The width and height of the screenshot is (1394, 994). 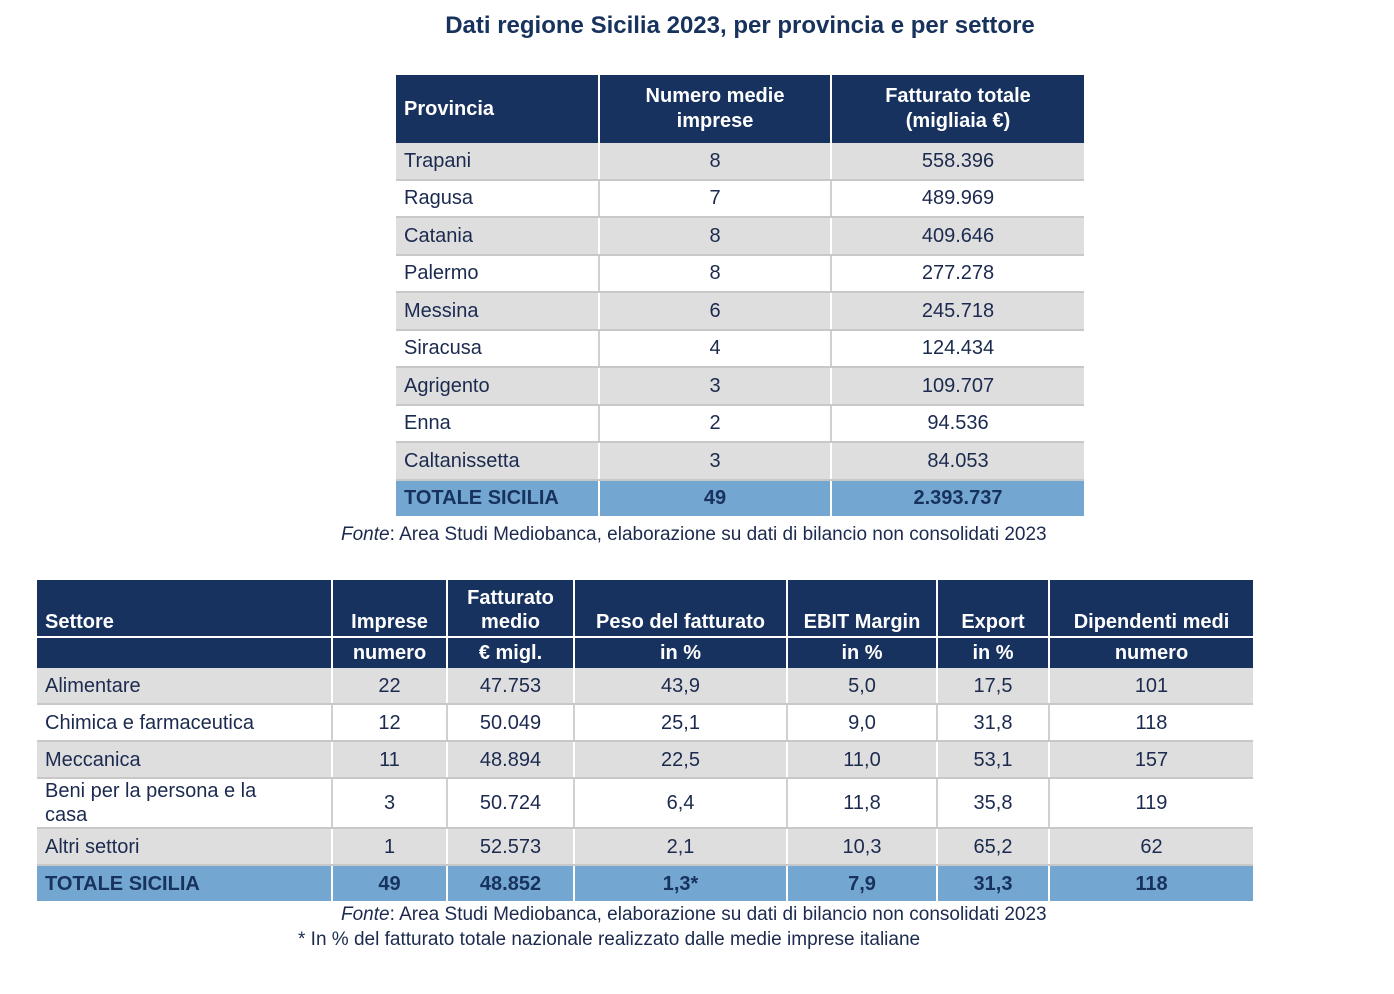 I want to click on source-label: Fonte, so click(x=365, y=534).